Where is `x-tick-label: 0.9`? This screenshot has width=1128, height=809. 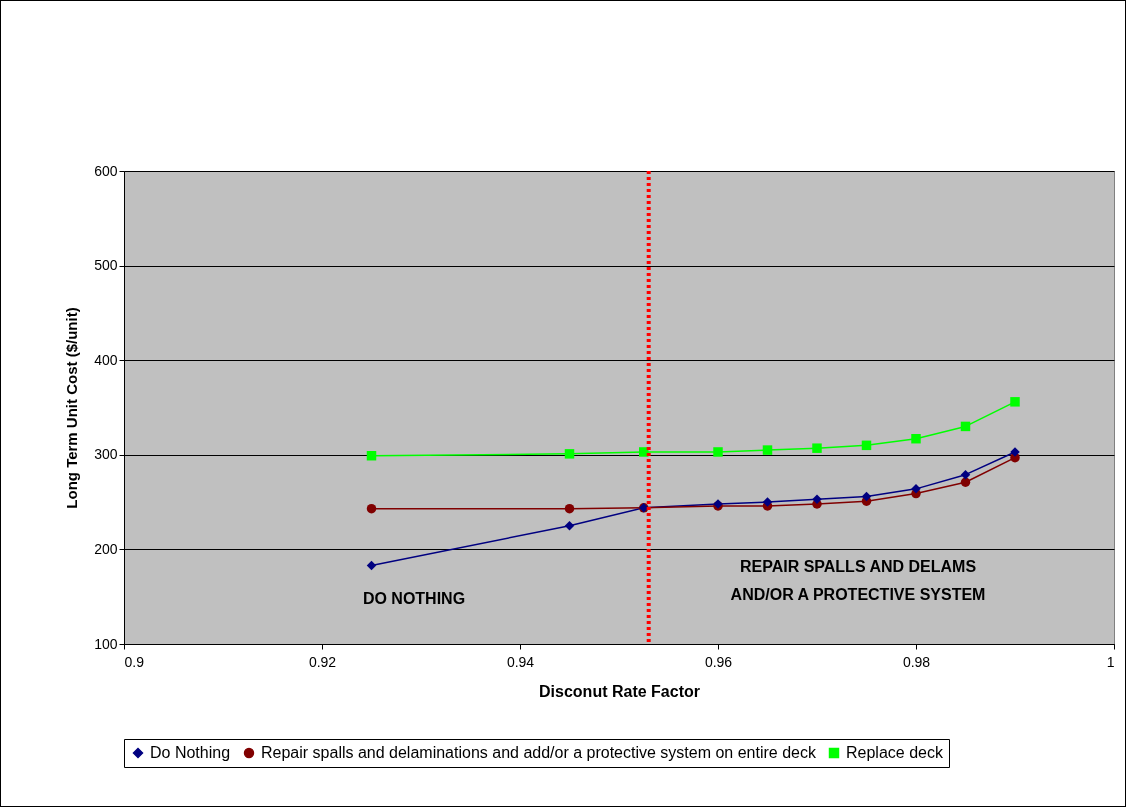
x-tick-label: 0.9 is located at coordinates (134, 661).